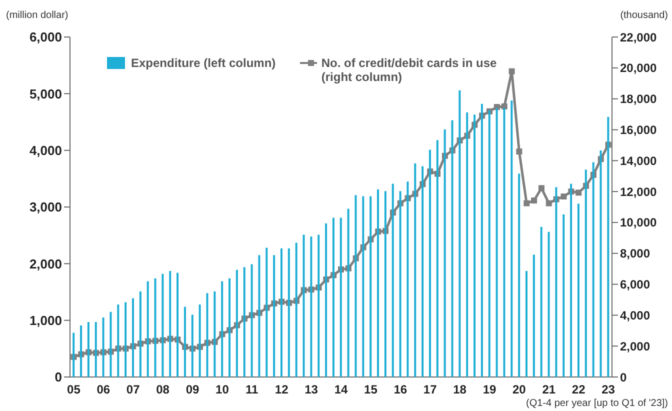 This screenshot has width=672, height=411. Describe the element at coordinates (639, 129) in the screenshot. I see `y2-tick-label: 16,000` at that location.